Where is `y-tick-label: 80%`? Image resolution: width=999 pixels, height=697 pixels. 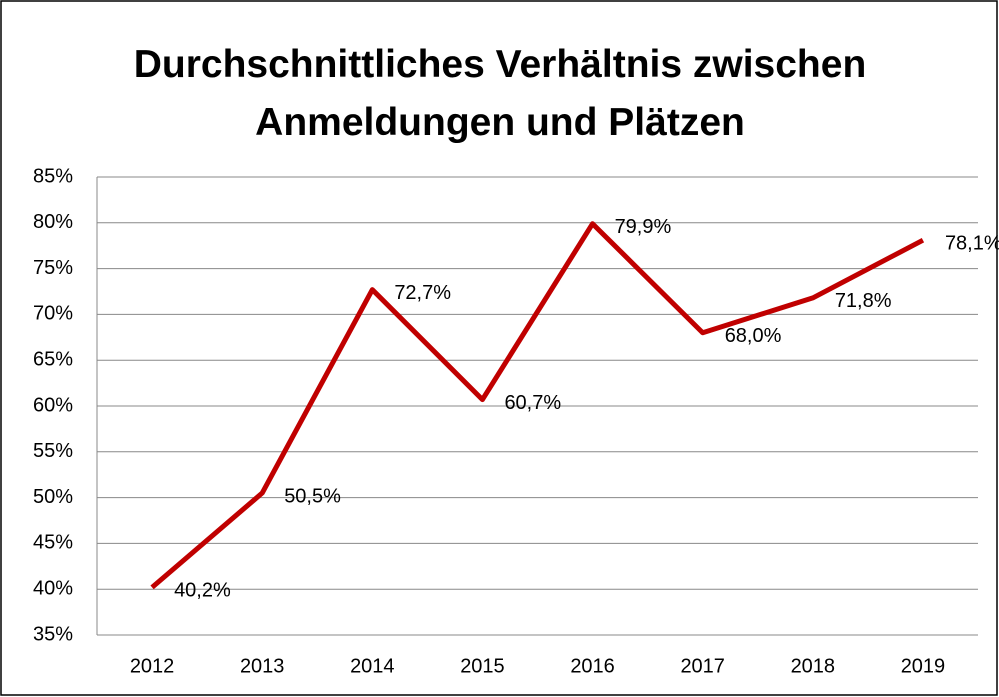
y-tick-label: 80% is located at coordinates (53, 222).